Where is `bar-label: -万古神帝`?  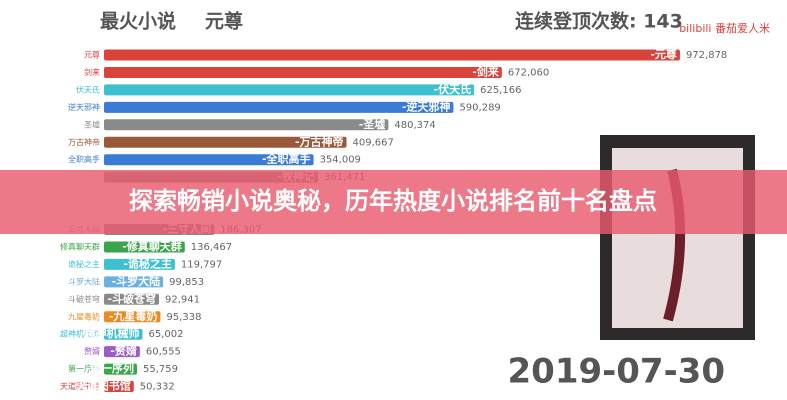 bar-label: -万古神帝 is located at coordinates (319, 141).